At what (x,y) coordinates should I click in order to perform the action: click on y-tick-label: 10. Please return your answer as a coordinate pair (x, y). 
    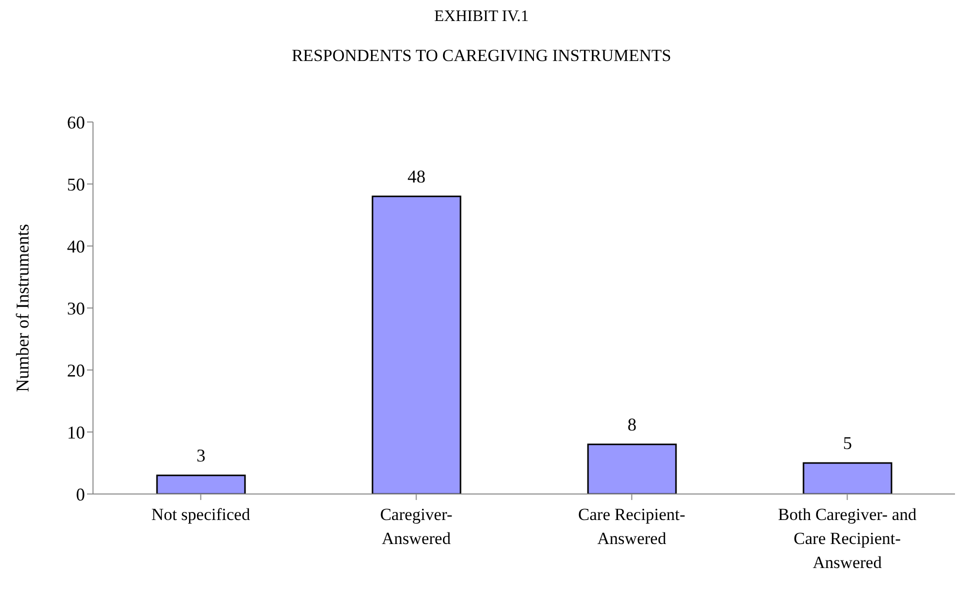
    Looking at the image, I should click on (76, 432).